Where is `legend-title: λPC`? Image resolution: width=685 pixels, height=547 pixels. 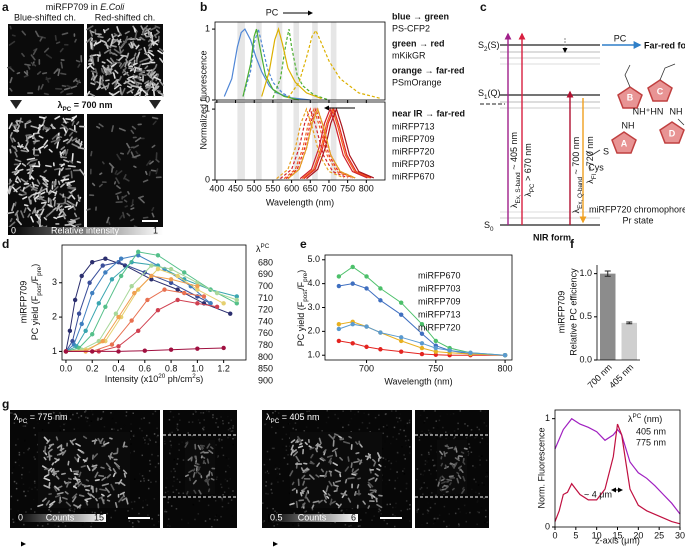
legend-title: λPC is located at coordinates (263, 248).